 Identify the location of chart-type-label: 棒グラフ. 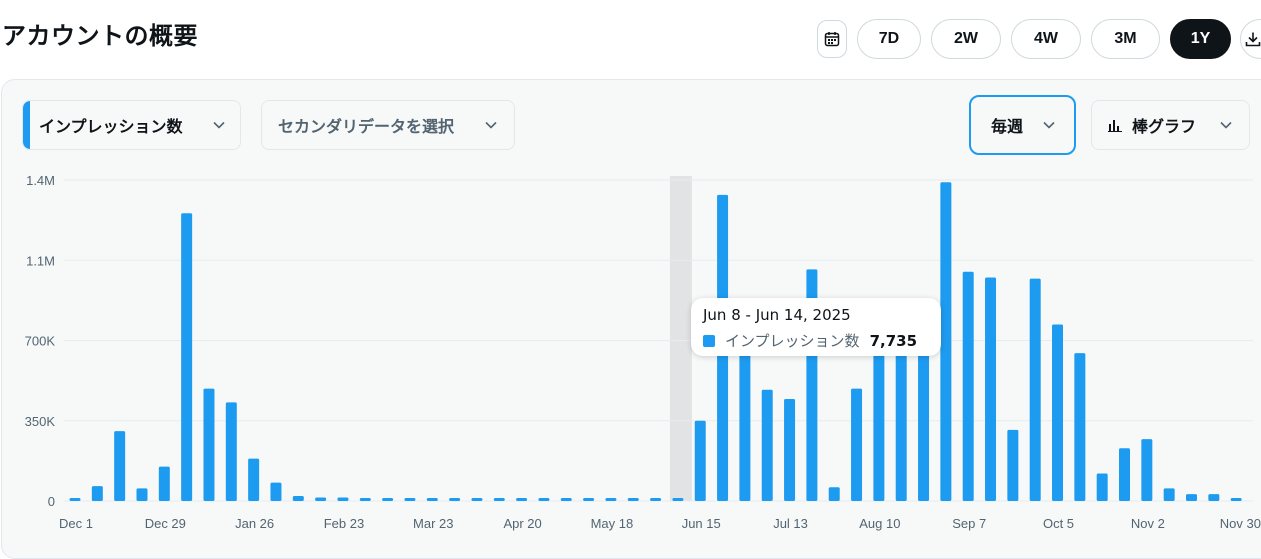
(1164, 126).